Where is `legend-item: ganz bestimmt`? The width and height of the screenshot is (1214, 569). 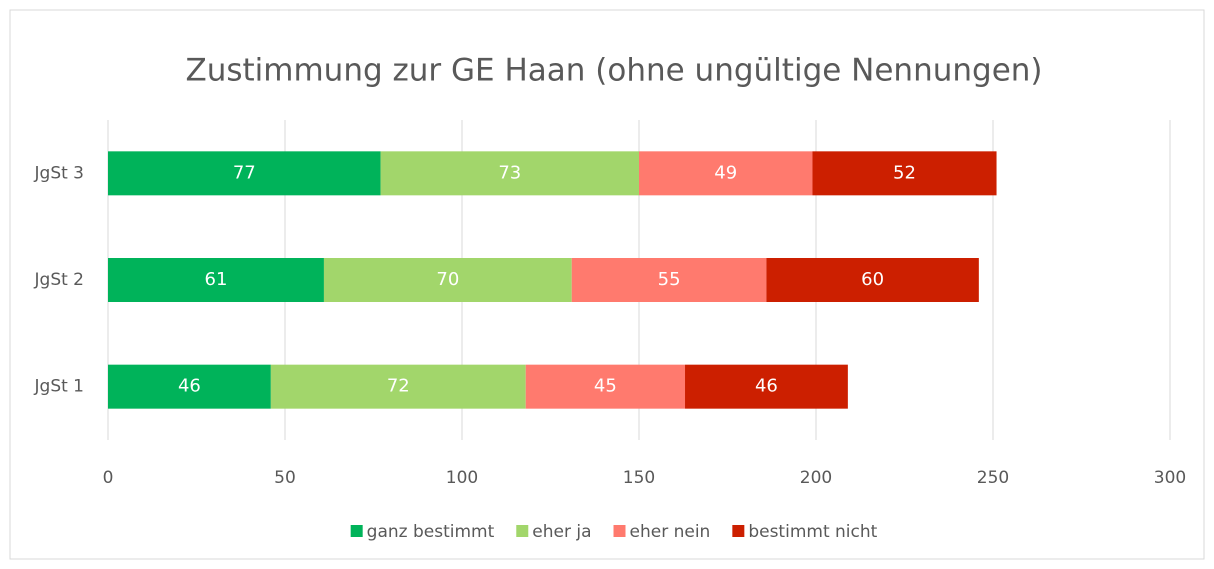
legend-item: ganz bestimmt is located at coordinates (422, 532).